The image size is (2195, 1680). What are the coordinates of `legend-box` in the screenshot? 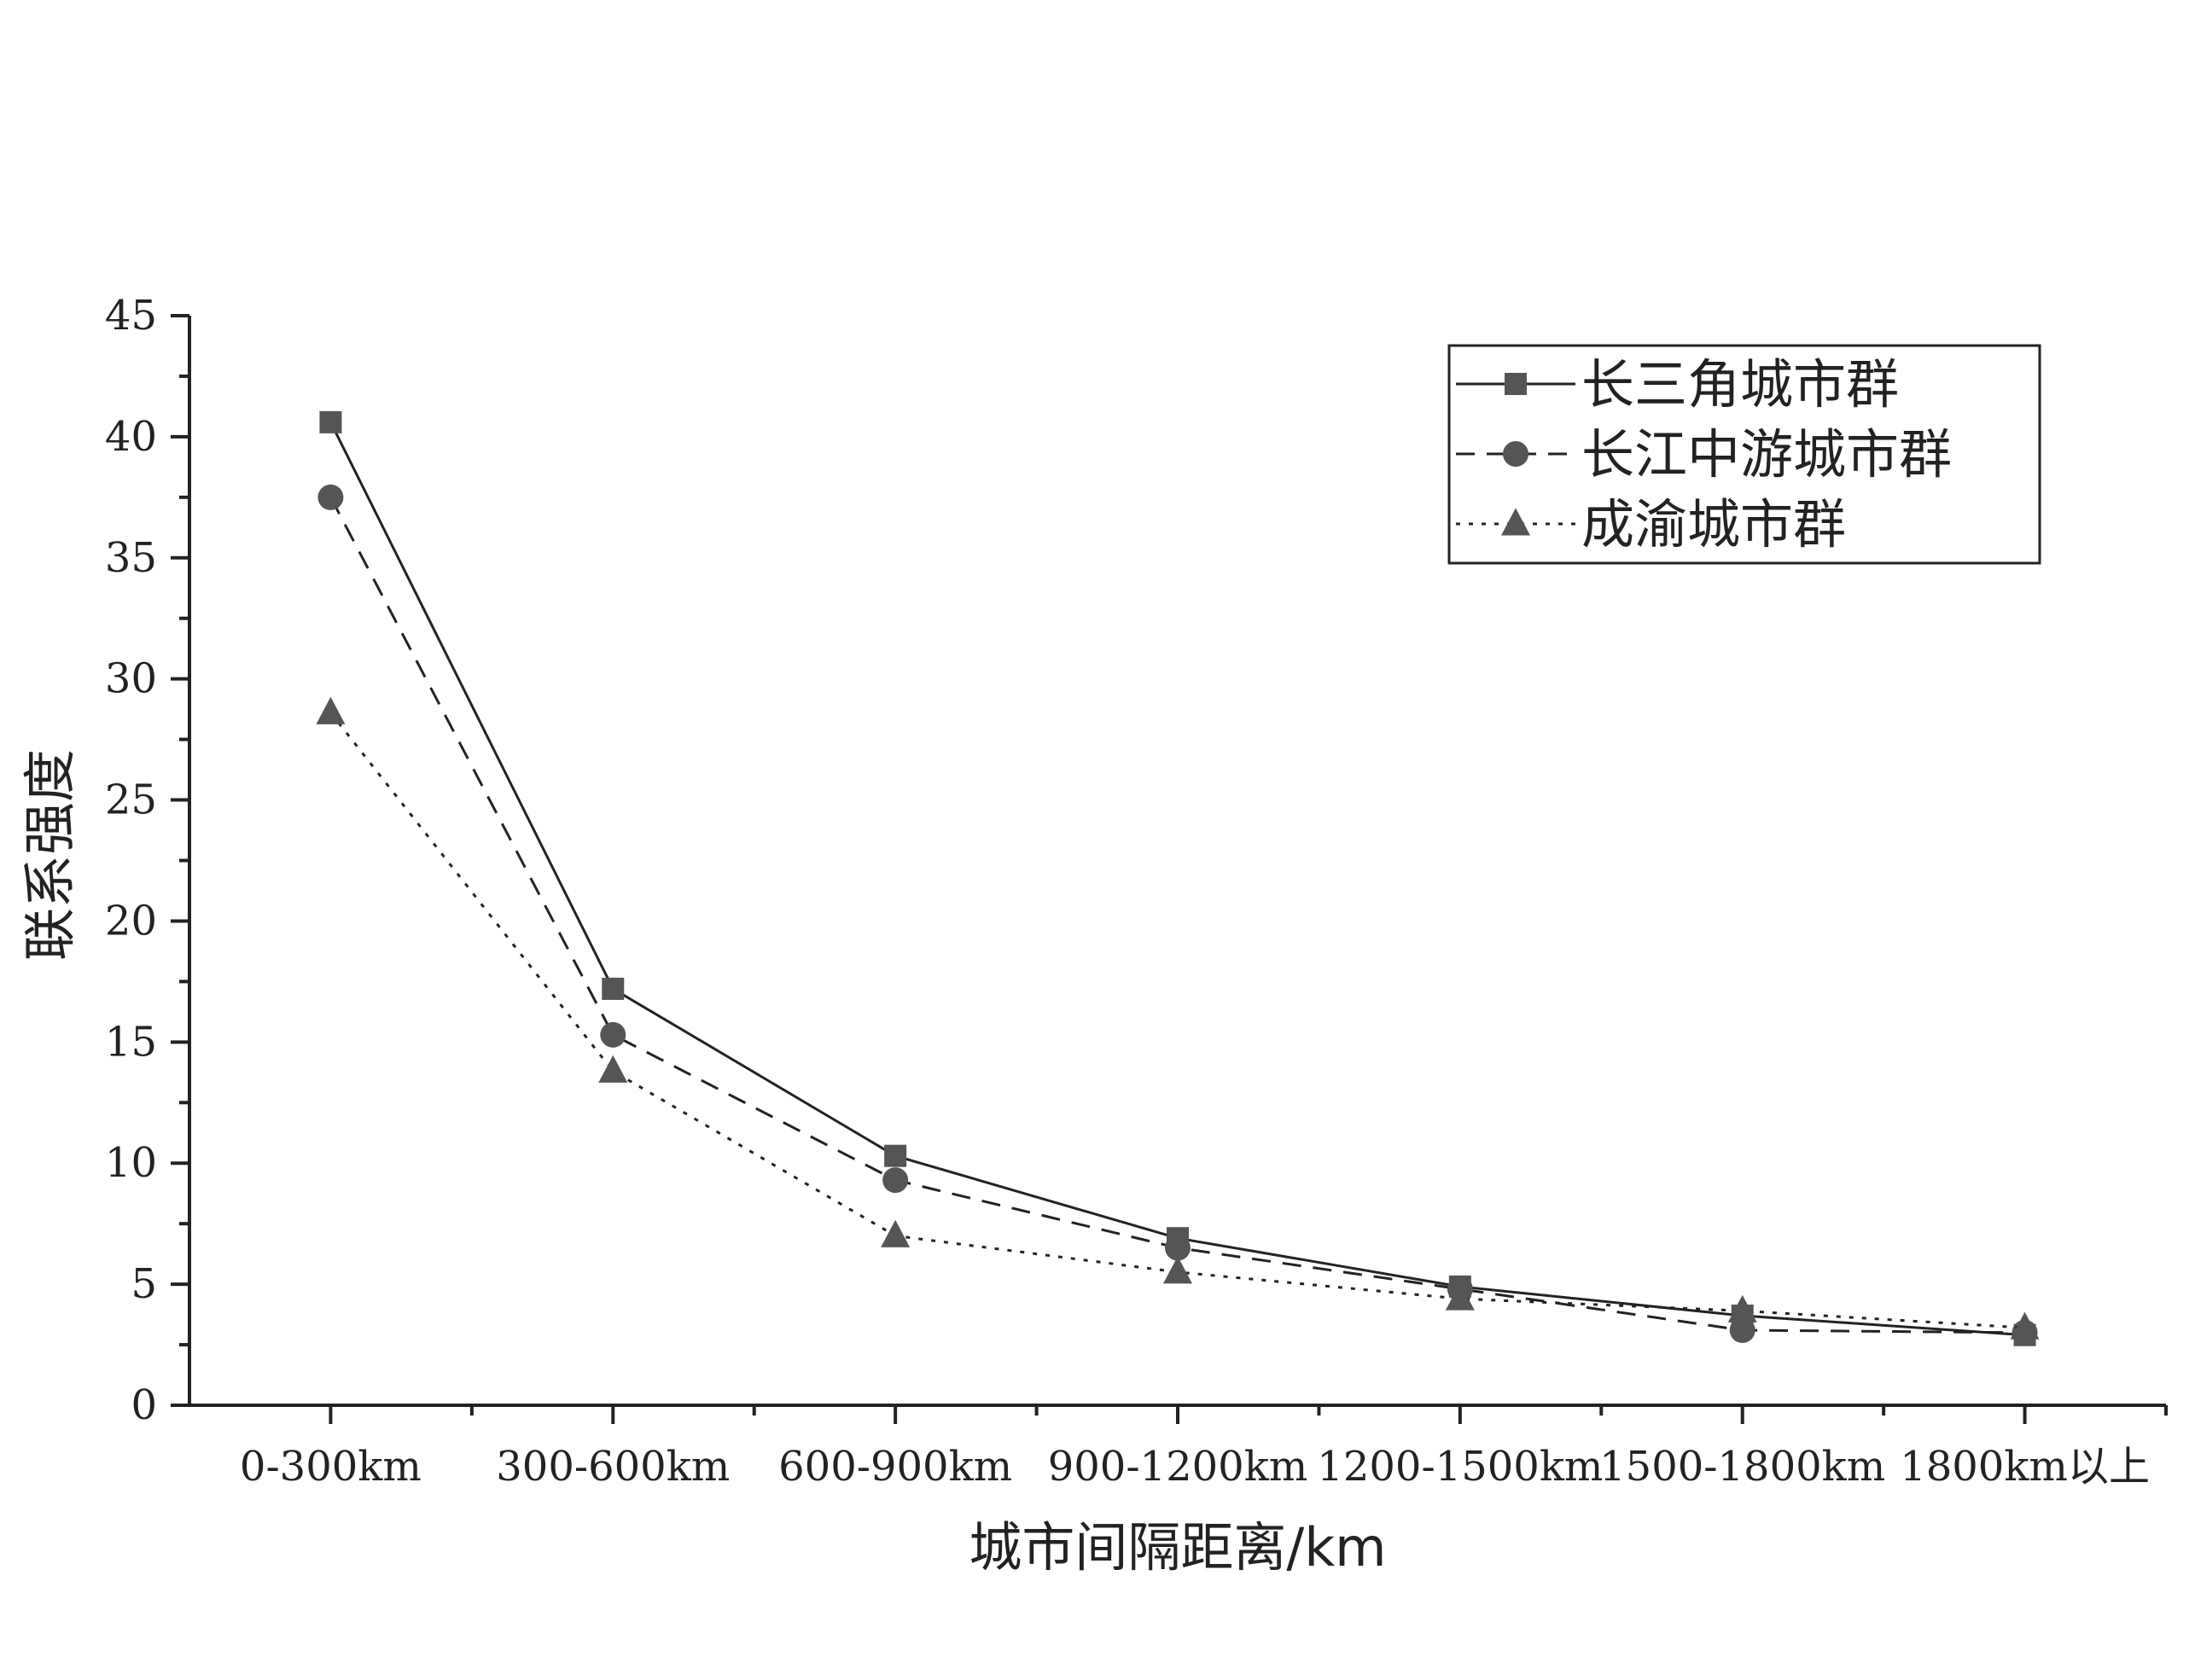 It's located at (1744, 455).